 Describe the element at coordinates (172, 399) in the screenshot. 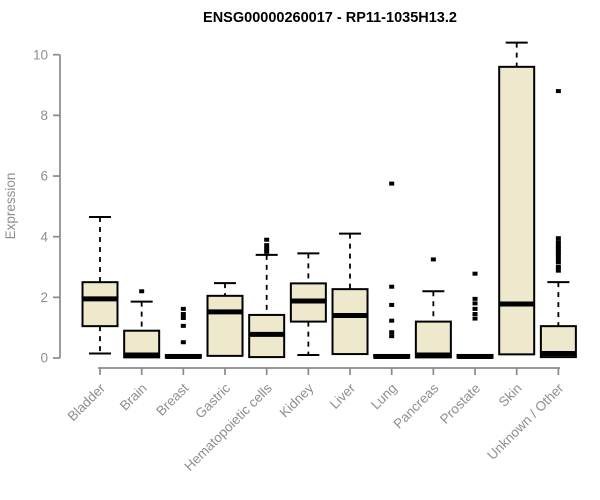

I see `x-tick-label: Breast` at that location.